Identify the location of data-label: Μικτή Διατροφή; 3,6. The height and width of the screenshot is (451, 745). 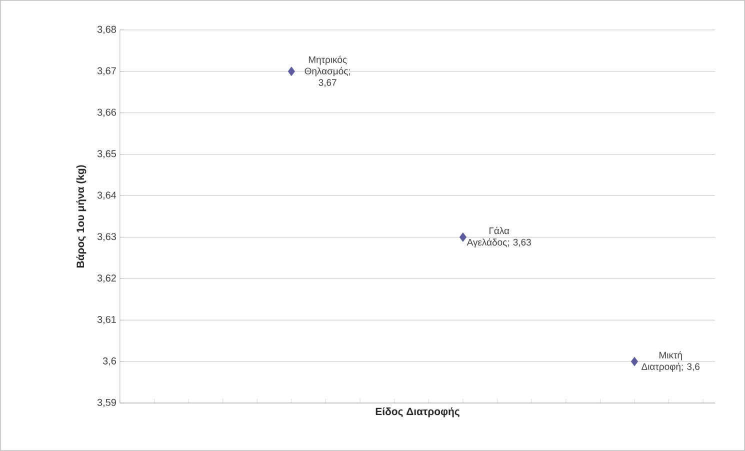
(671, 361).